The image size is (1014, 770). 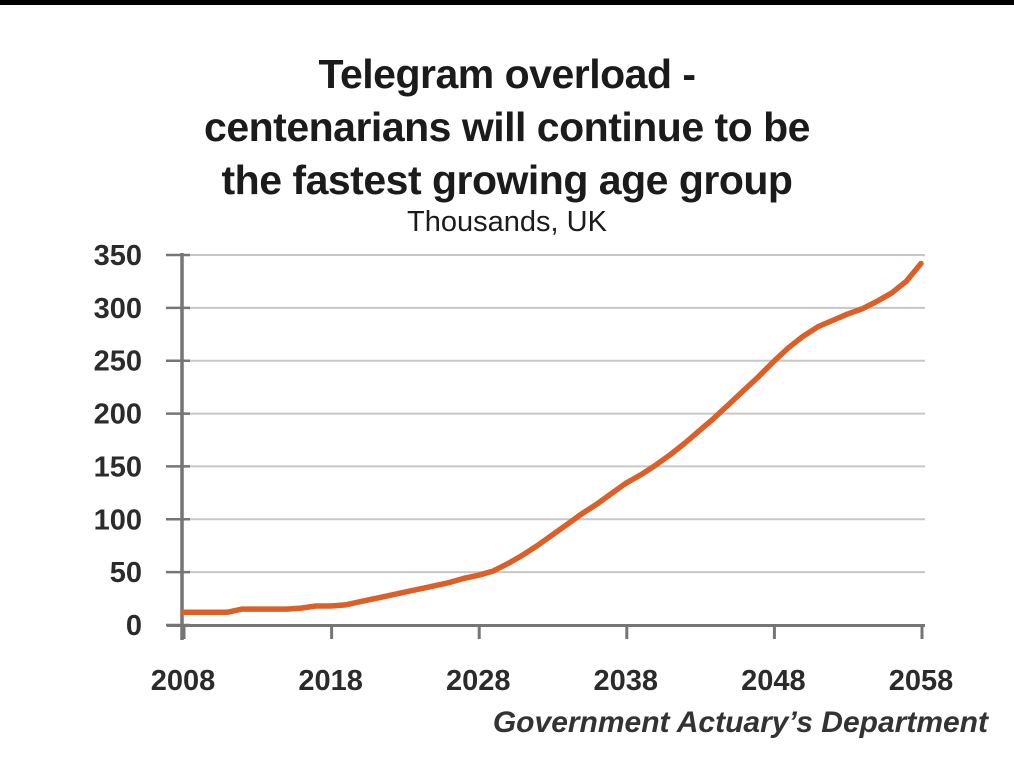 I want to click on svg-text: 100, so click(x=118, y=520).